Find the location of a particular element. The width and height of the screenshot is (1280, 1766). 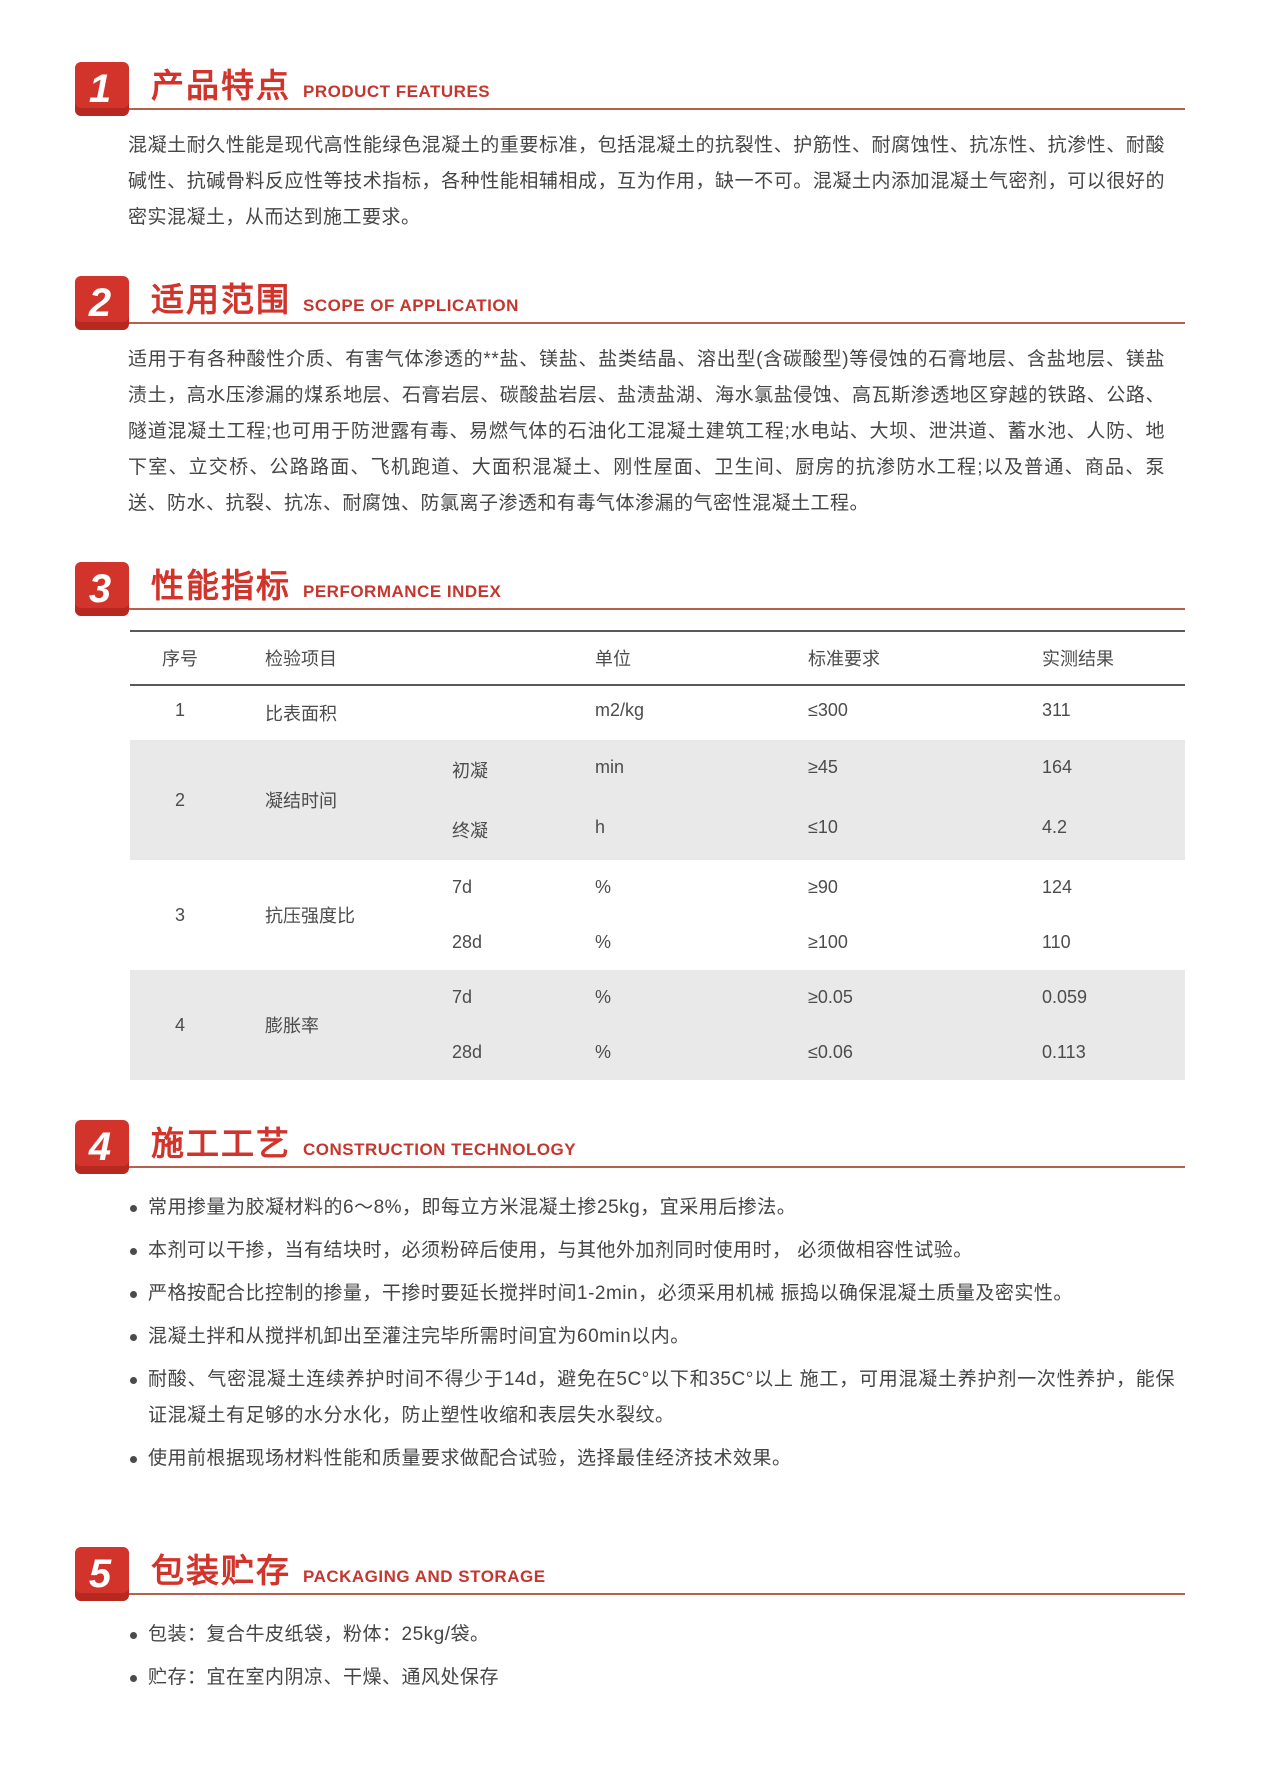

section-header: 4 施工工艺 CONSTRUCTION TECHNOLOGY is located at coordinates (630, 1142).